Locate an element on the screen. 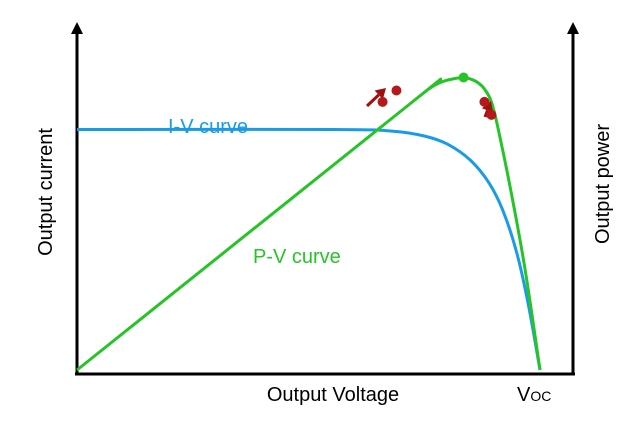  voc-subscript: OC is located at coordinates (540, 396).